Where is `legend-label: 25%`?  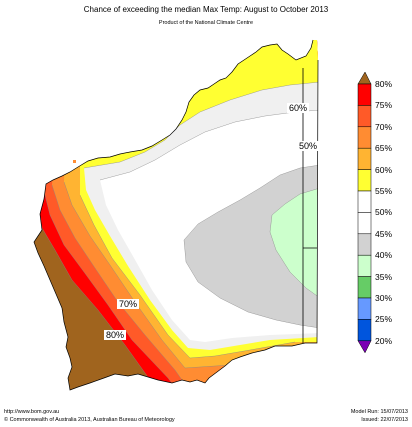
legend-label: 25% is located at coordinates (384, 319).